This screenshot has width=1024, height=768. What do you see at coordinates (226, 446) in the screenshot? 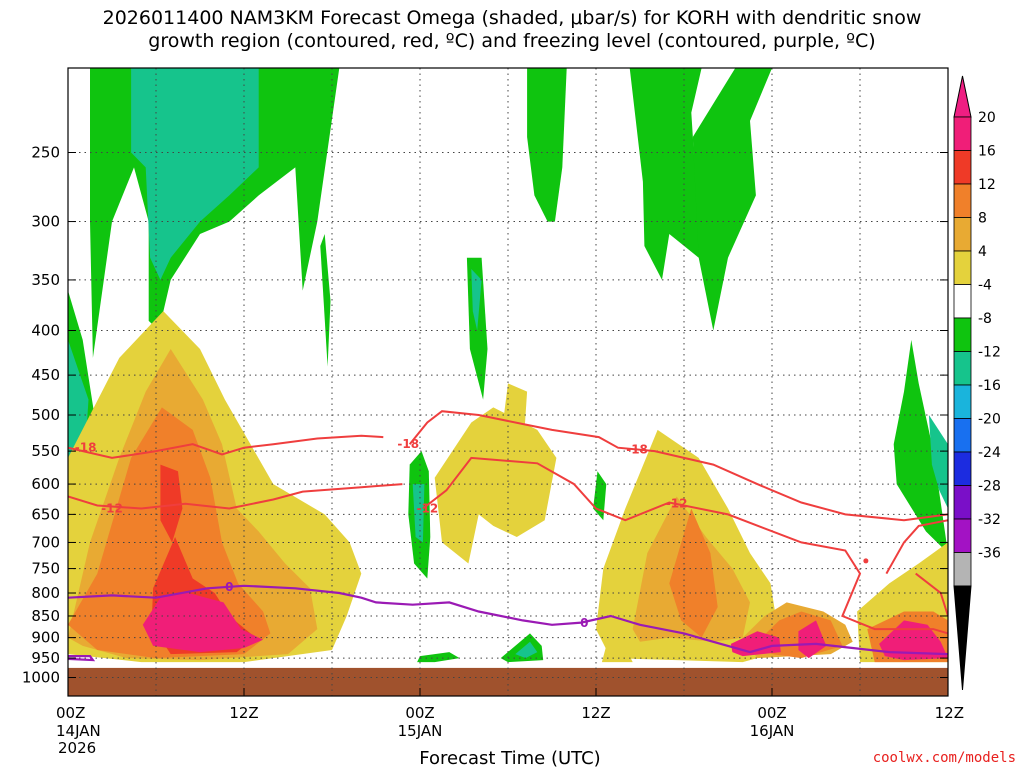
I see `dgz-contour-m18-left` at bounding box center [226, 446].